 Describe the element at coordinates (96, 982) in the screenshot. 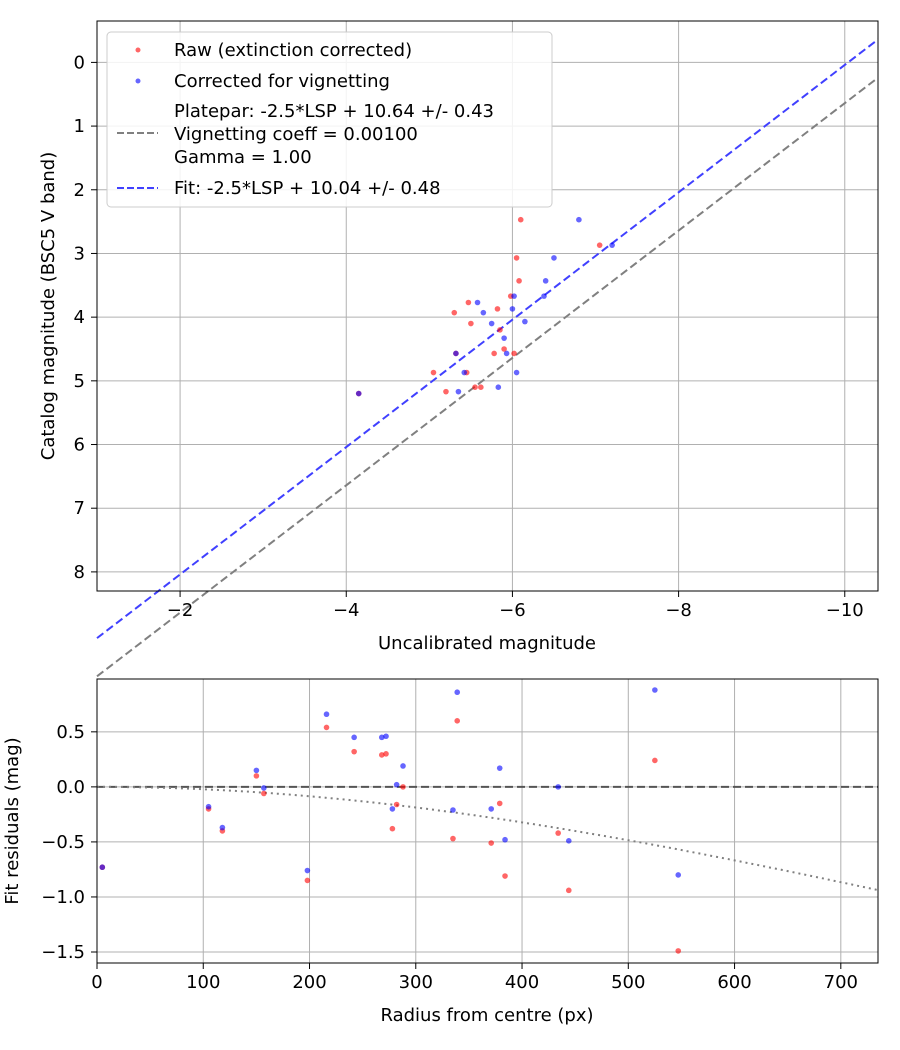

I see `x-tick-label: 0` at that location.